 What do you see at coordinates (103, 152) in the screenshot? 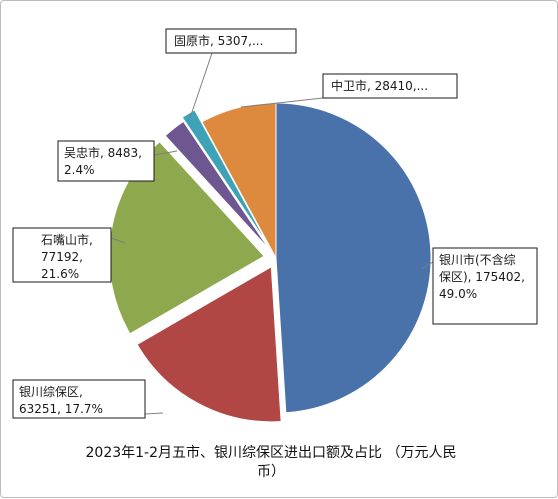
I see `data-label: 吴忠市, 8483,` at bounding box center [103, 152].